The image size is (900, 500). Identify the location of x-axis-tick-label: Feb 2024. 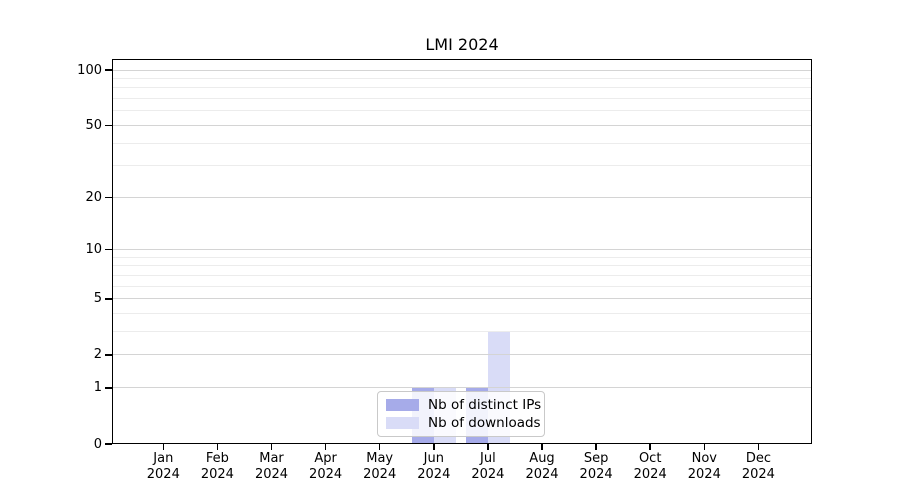
(217, 467).